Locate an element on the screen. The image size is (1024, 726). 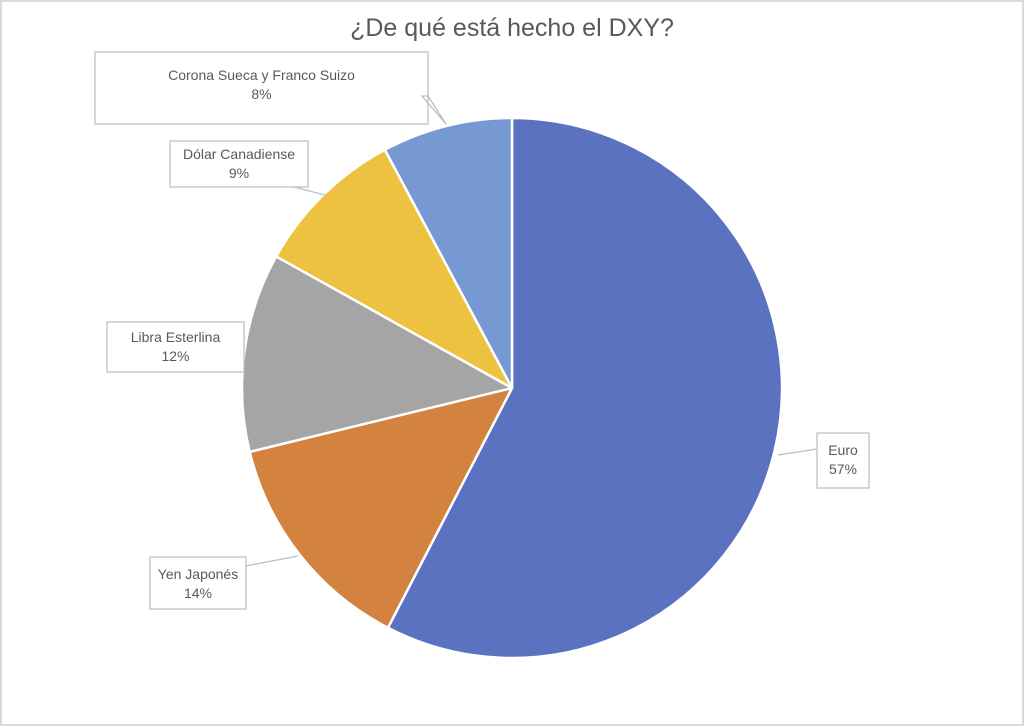
label-pct: 14% is located at coordinates (198, 593).